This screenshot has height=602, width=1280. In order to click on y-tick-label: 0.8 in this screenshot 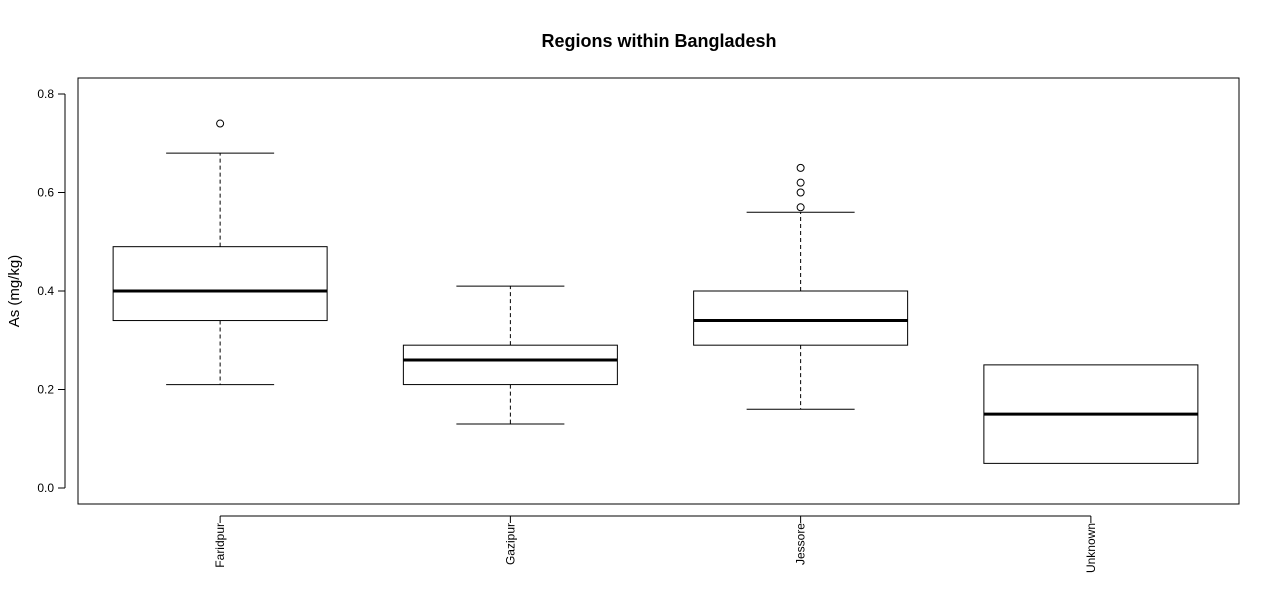, I will do `click(45, 94)`.